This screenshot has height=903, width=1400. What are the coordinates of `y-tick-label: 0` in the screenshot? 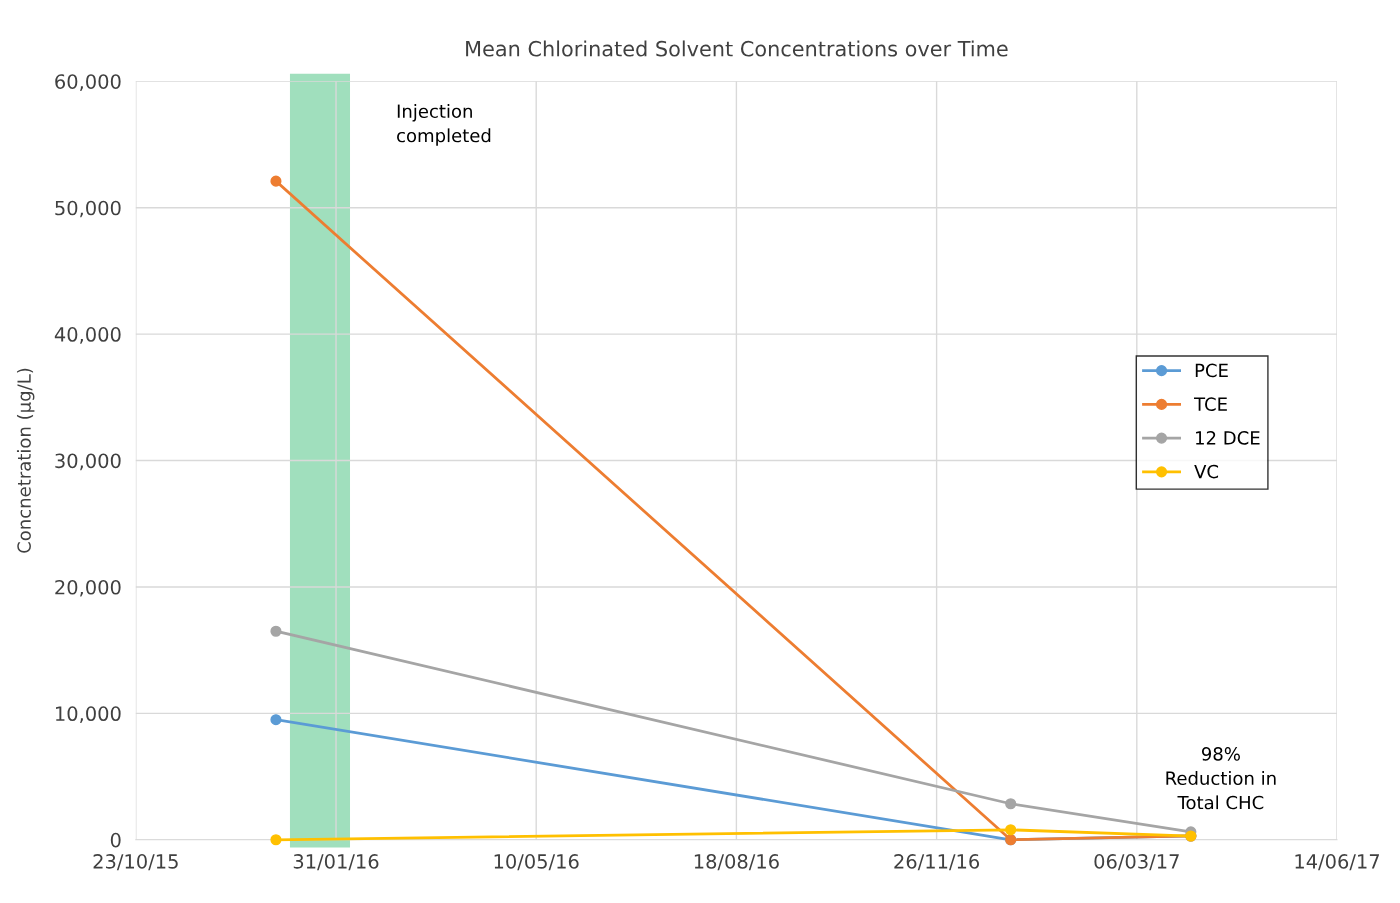 It's located at (115, 840).